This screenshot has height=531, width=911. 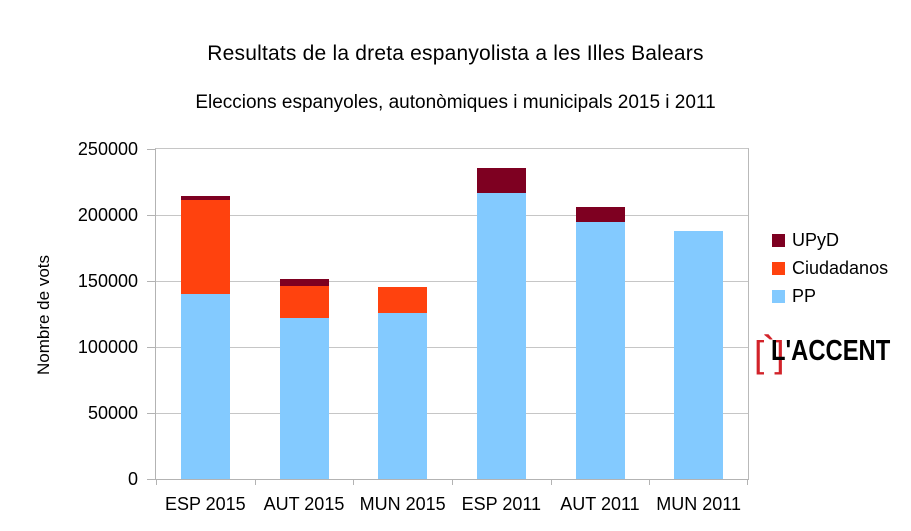 I want to click on bar-aut-2015, so click(x=304, y=379).